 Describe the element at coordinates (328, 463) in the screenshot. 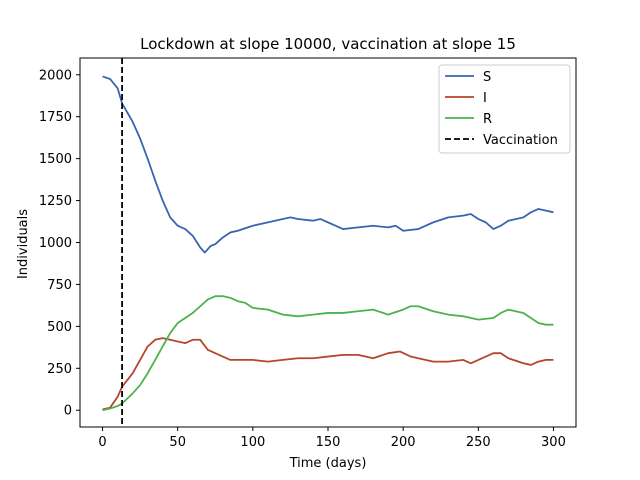

I see `x-axis-label: Time (days)` at that location.